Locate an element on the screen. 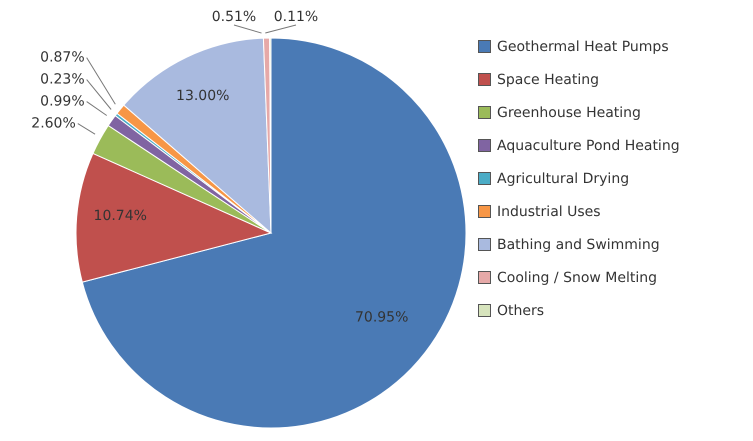 Image resolution: width=753 pixels, height=441 pixels. legend-label: Bathing and Swimming is located at coordinates (578, 244).